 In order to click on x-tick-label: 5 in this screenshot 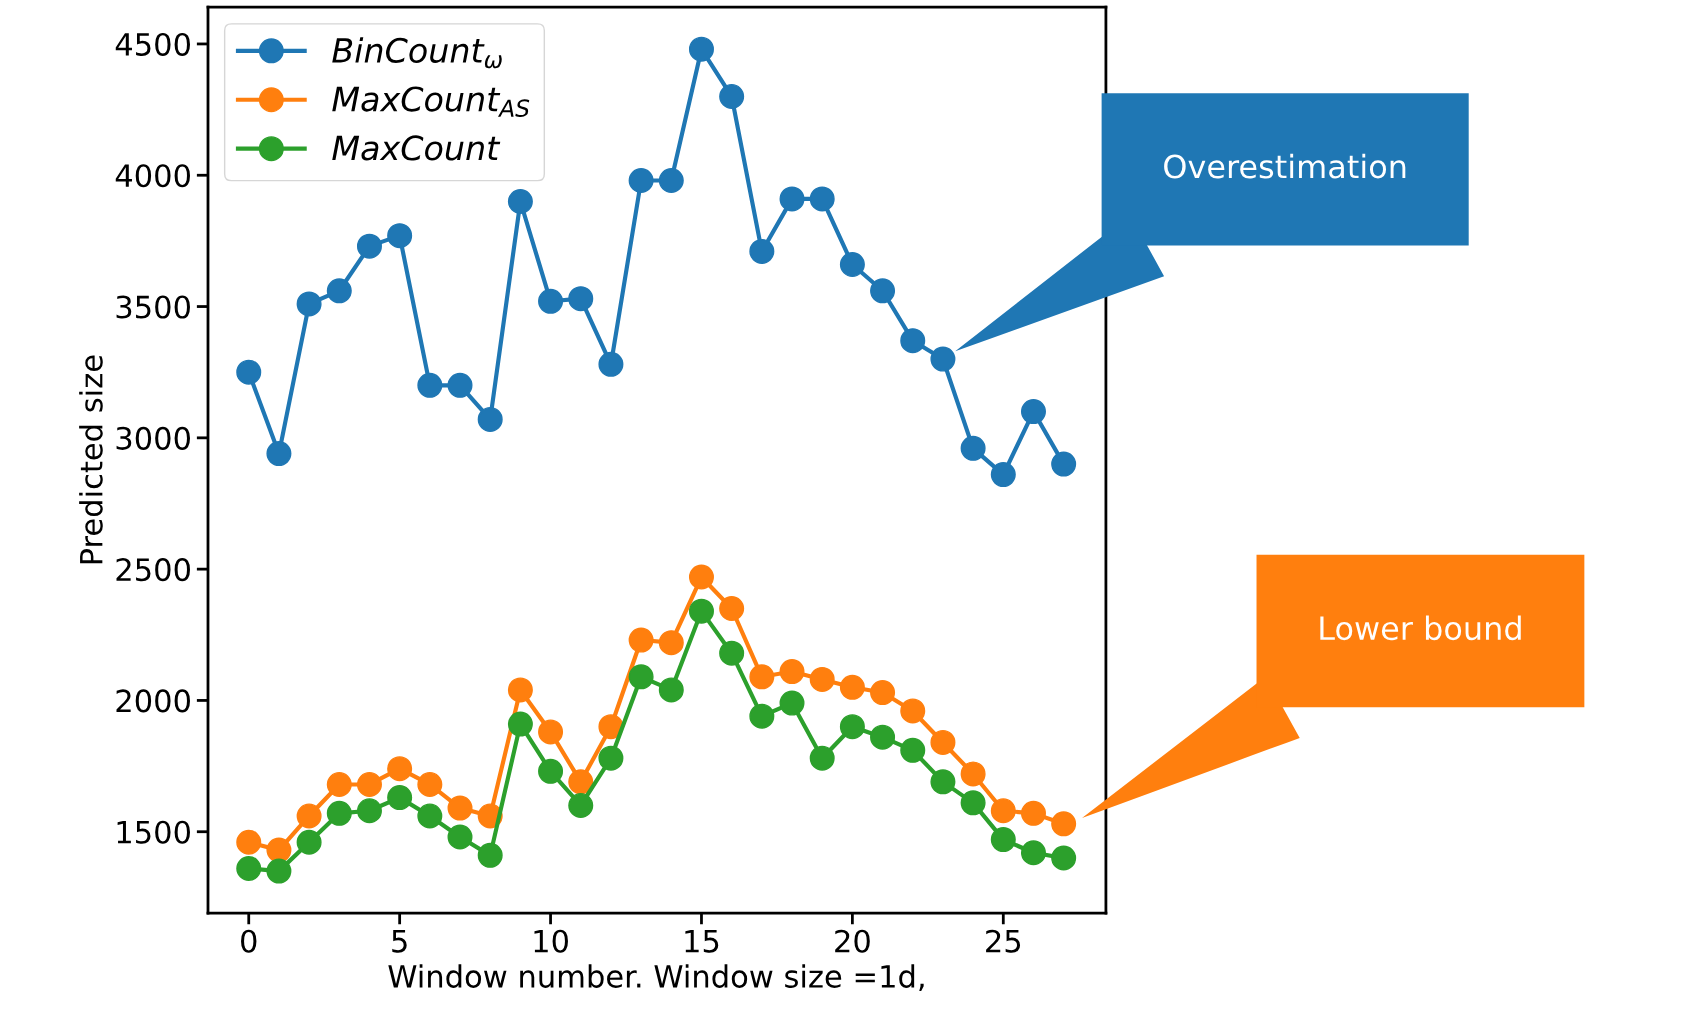, I will do `click(399, 941)`.